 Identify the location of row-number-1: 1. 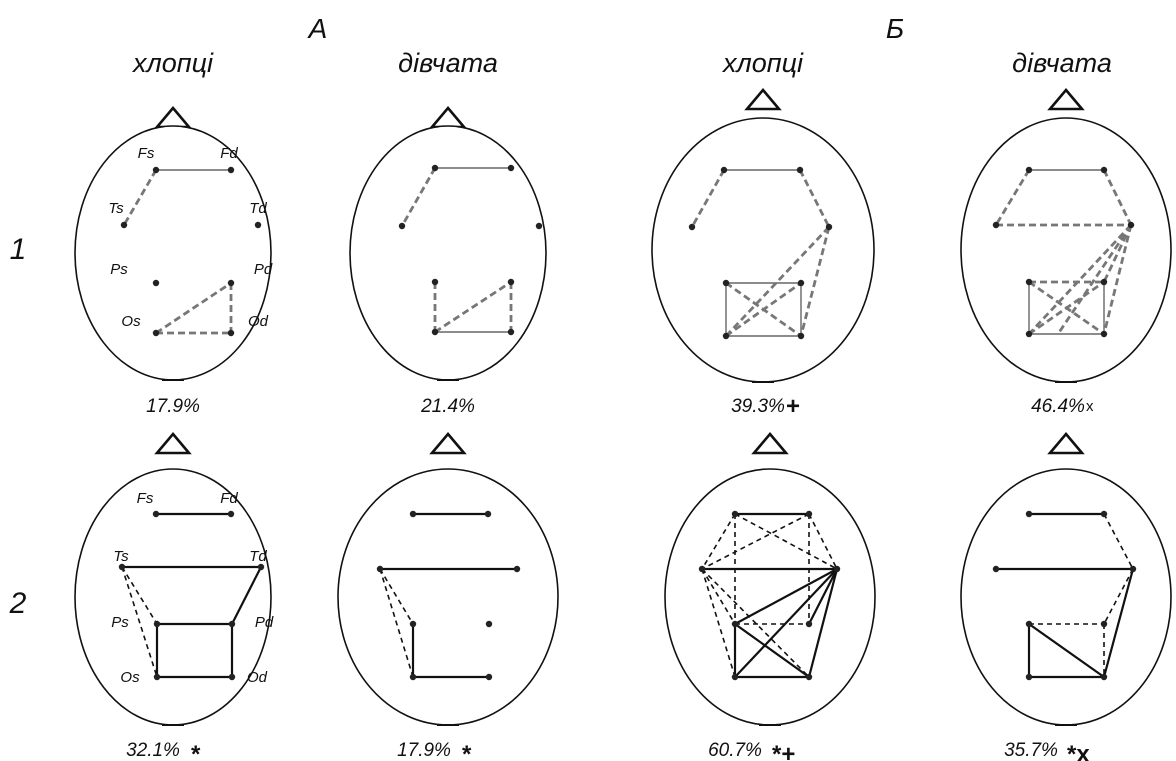
(18, 249).